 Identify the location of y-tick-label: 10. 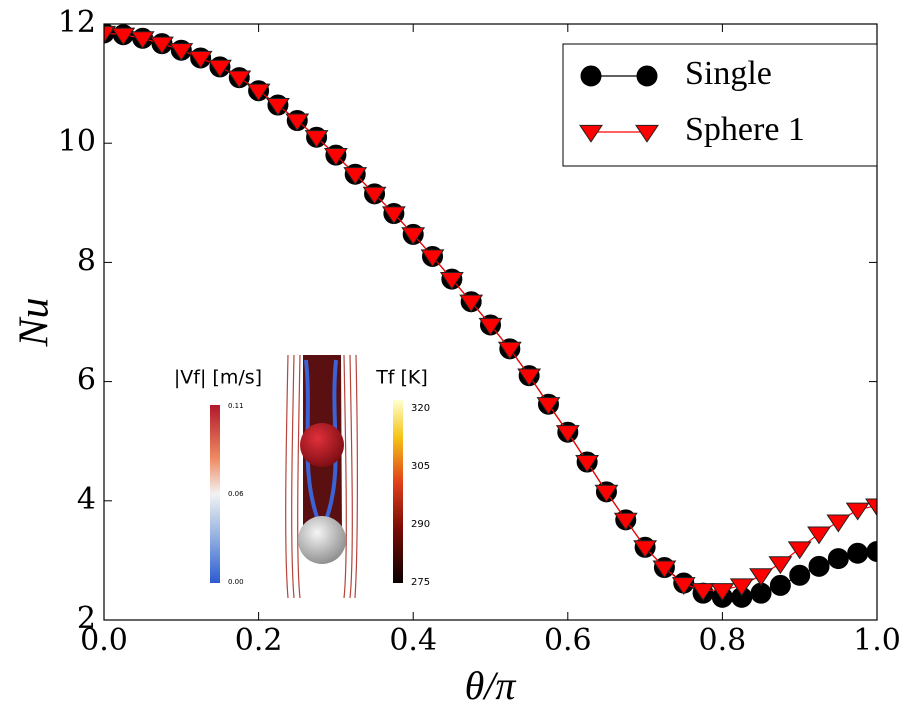
(77, 141).